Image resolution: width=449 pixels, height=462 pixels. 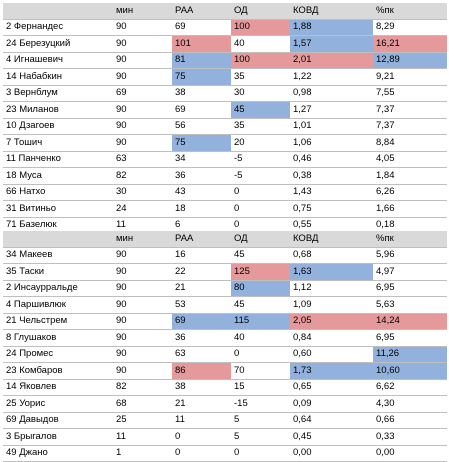 I want to click on cell-raa: 86, so click(x=201, y=371).